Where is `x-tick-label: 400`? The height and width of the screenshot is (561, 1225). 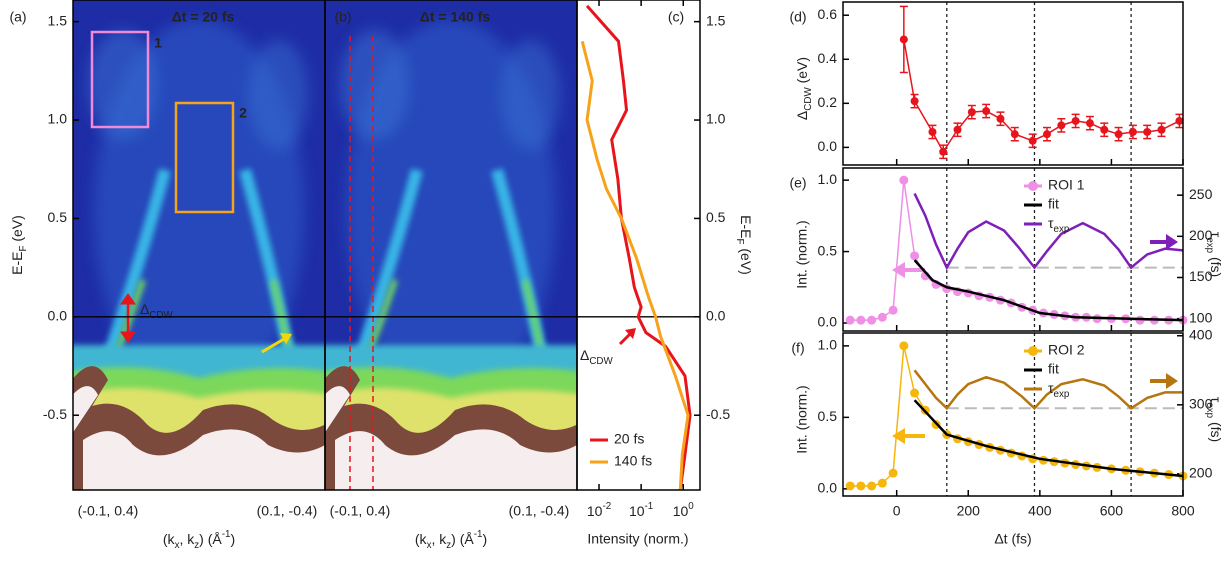
x-tick-label: 400 is located at coordinates (1040, 511).